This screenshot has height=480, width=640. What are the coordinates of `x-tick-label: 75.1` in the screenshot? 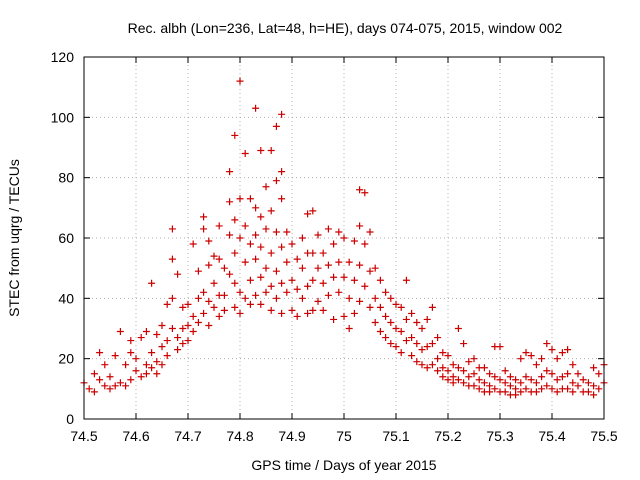 It's located at (395, 436).